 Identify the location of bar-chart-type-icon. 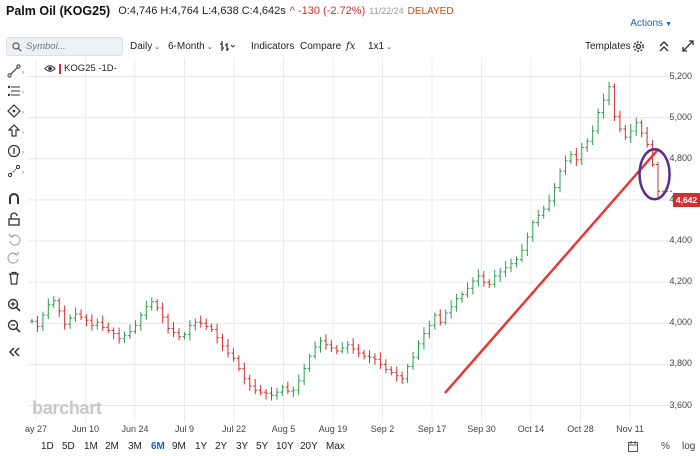
(228, 46).